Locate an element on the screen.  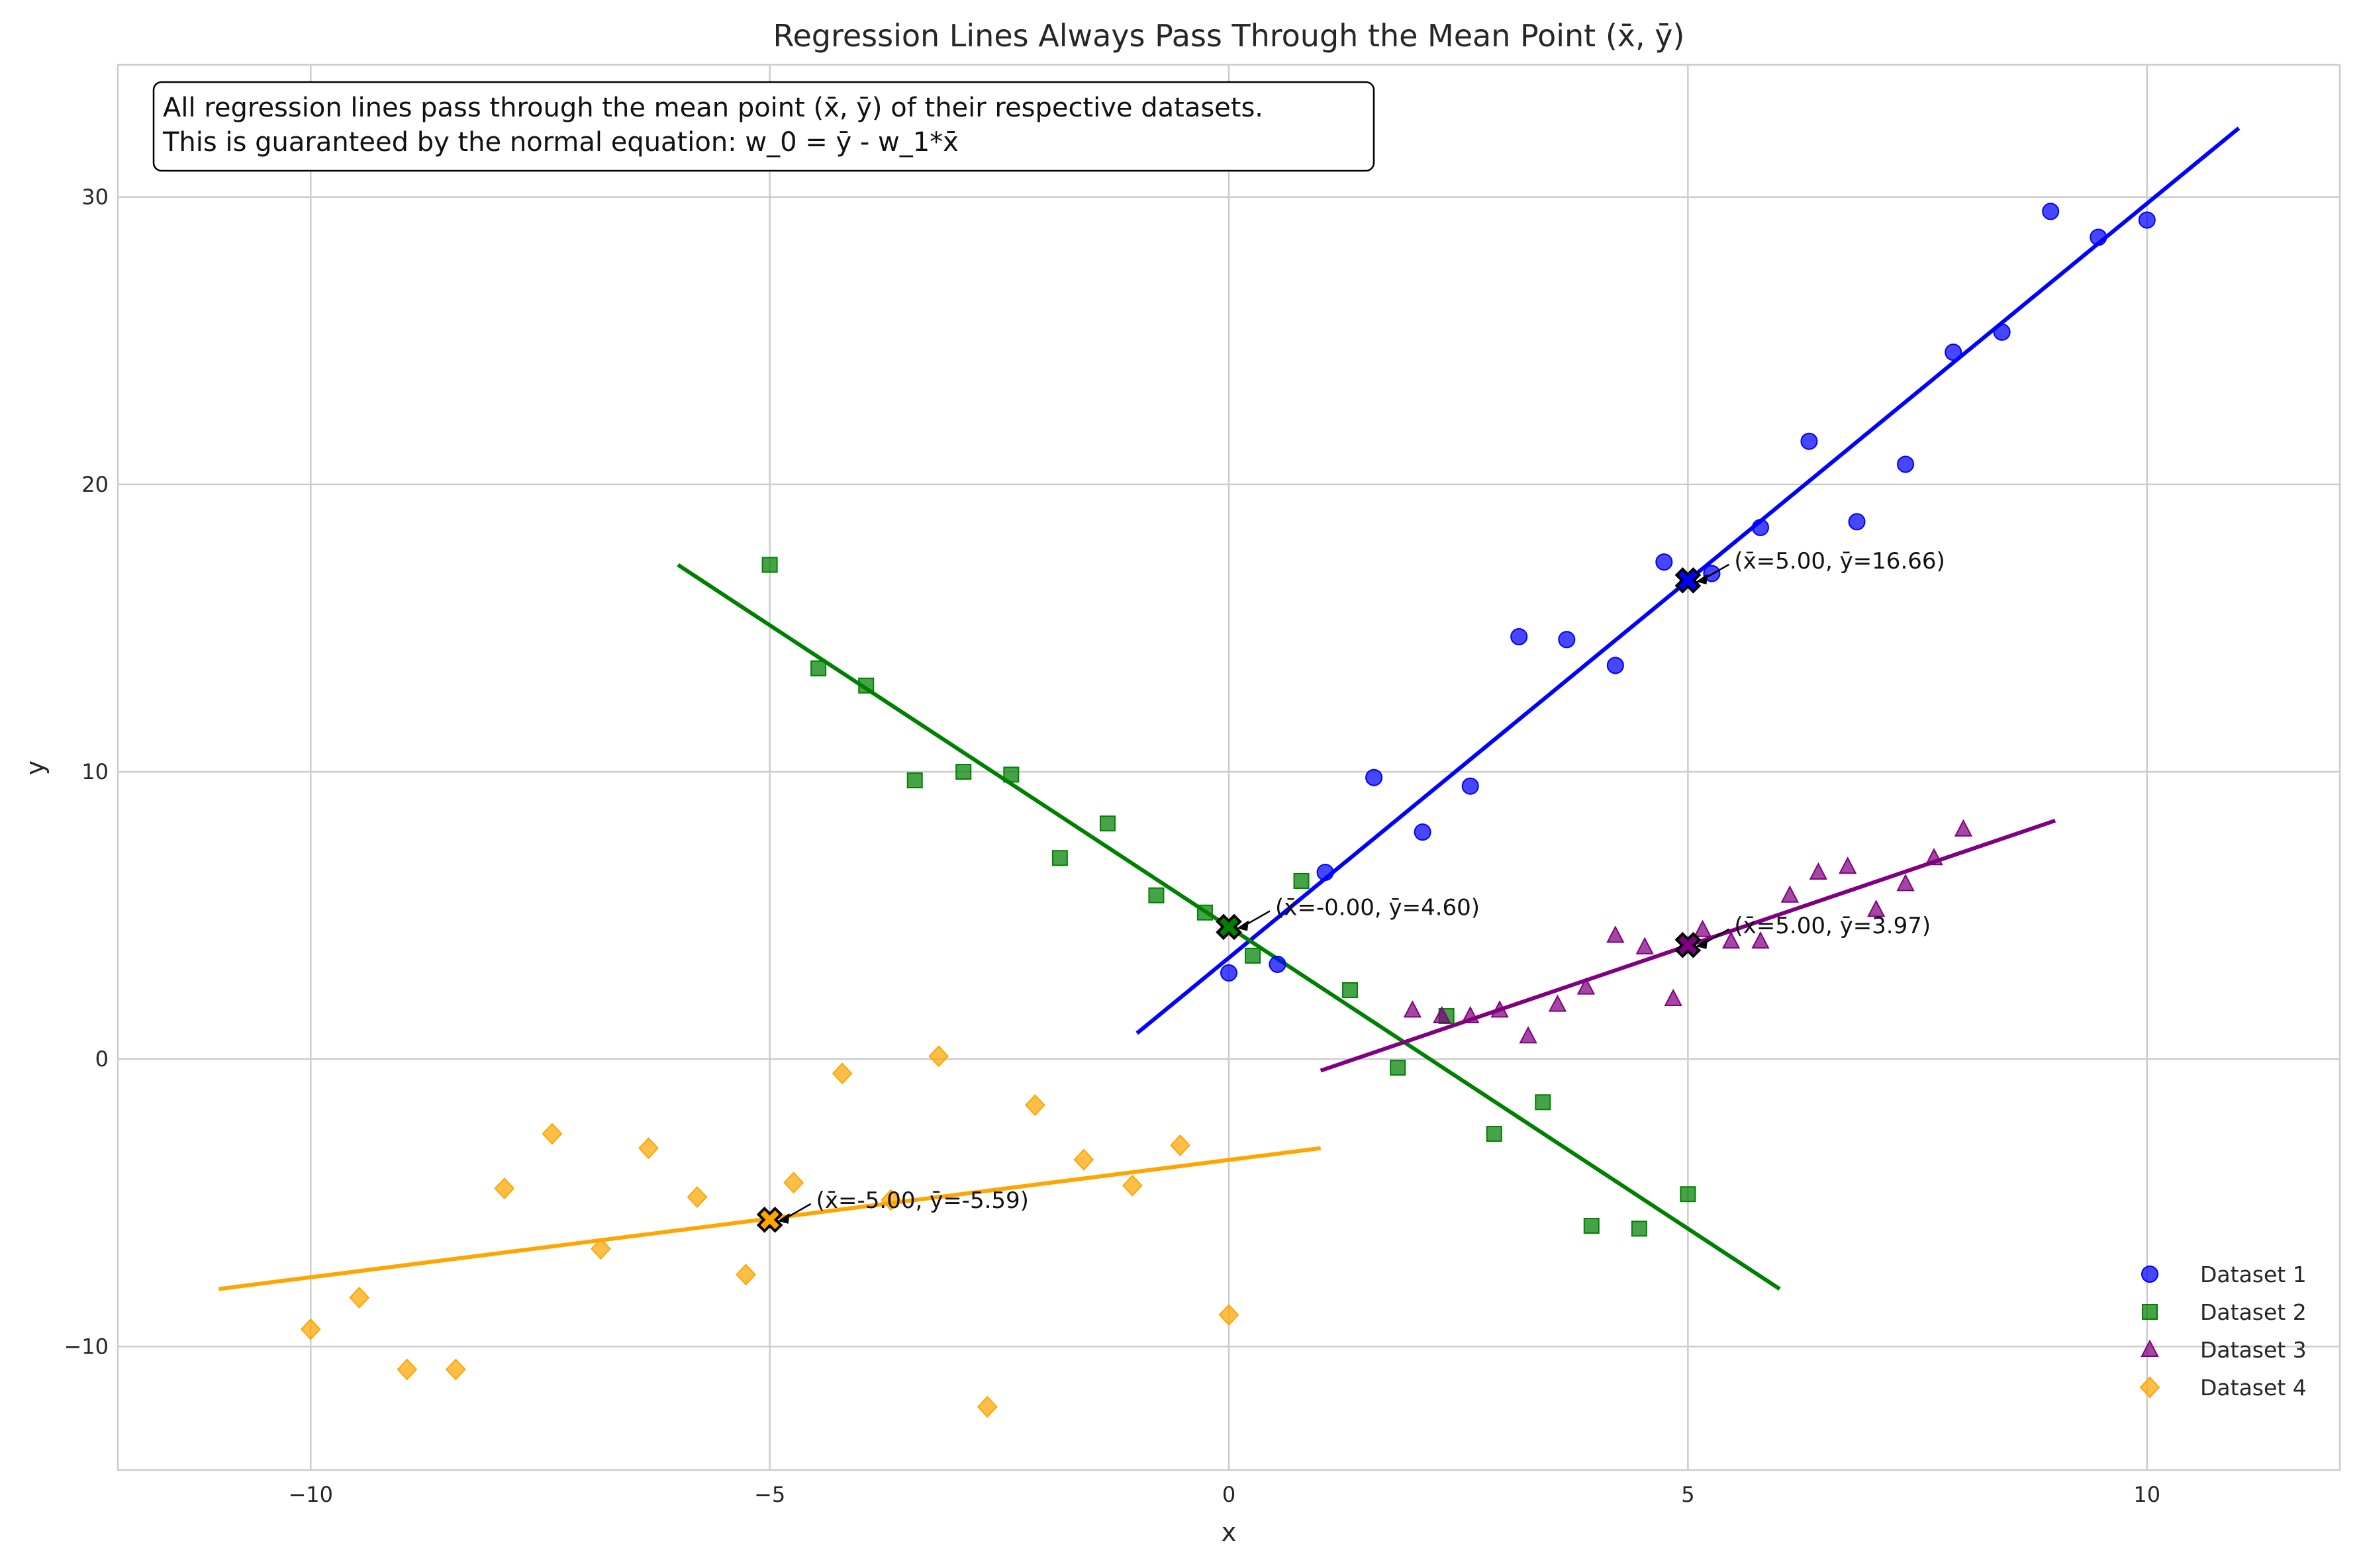
dataset-4-legend-marker is located at coordinates (2149, 1388).